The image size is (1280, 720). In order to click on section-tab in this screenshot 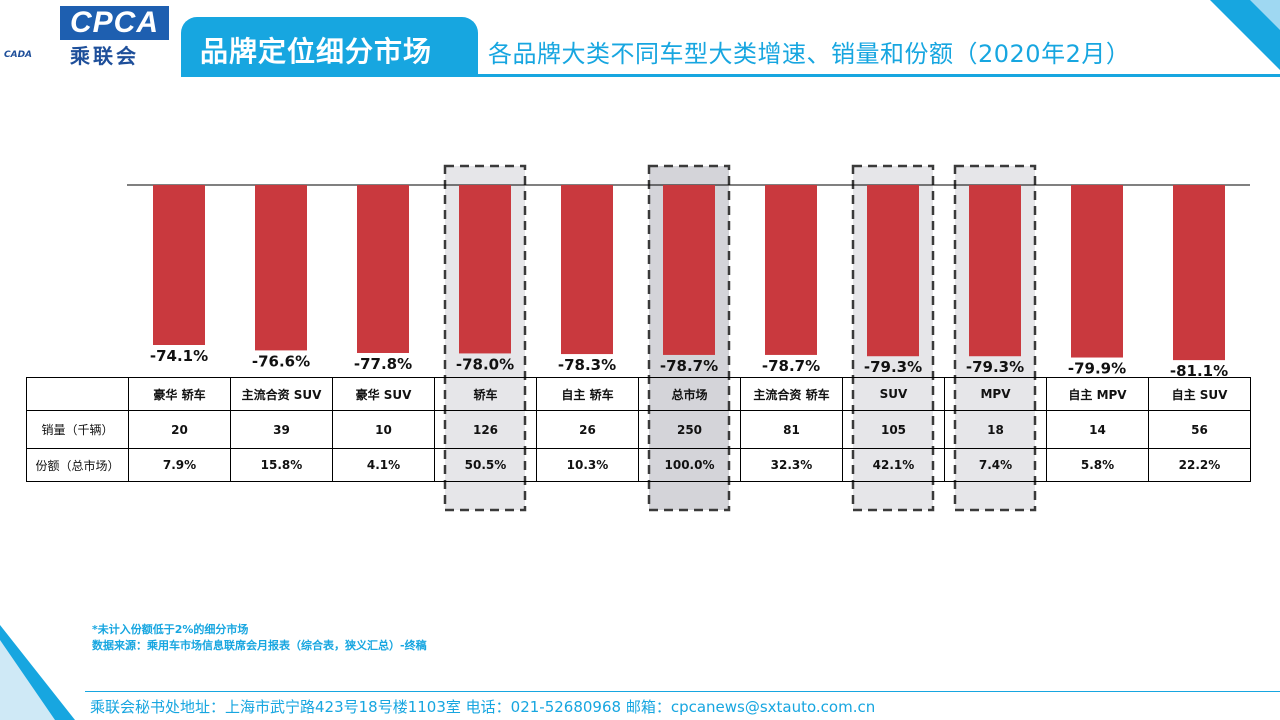, I will do `click(329, 47)`.